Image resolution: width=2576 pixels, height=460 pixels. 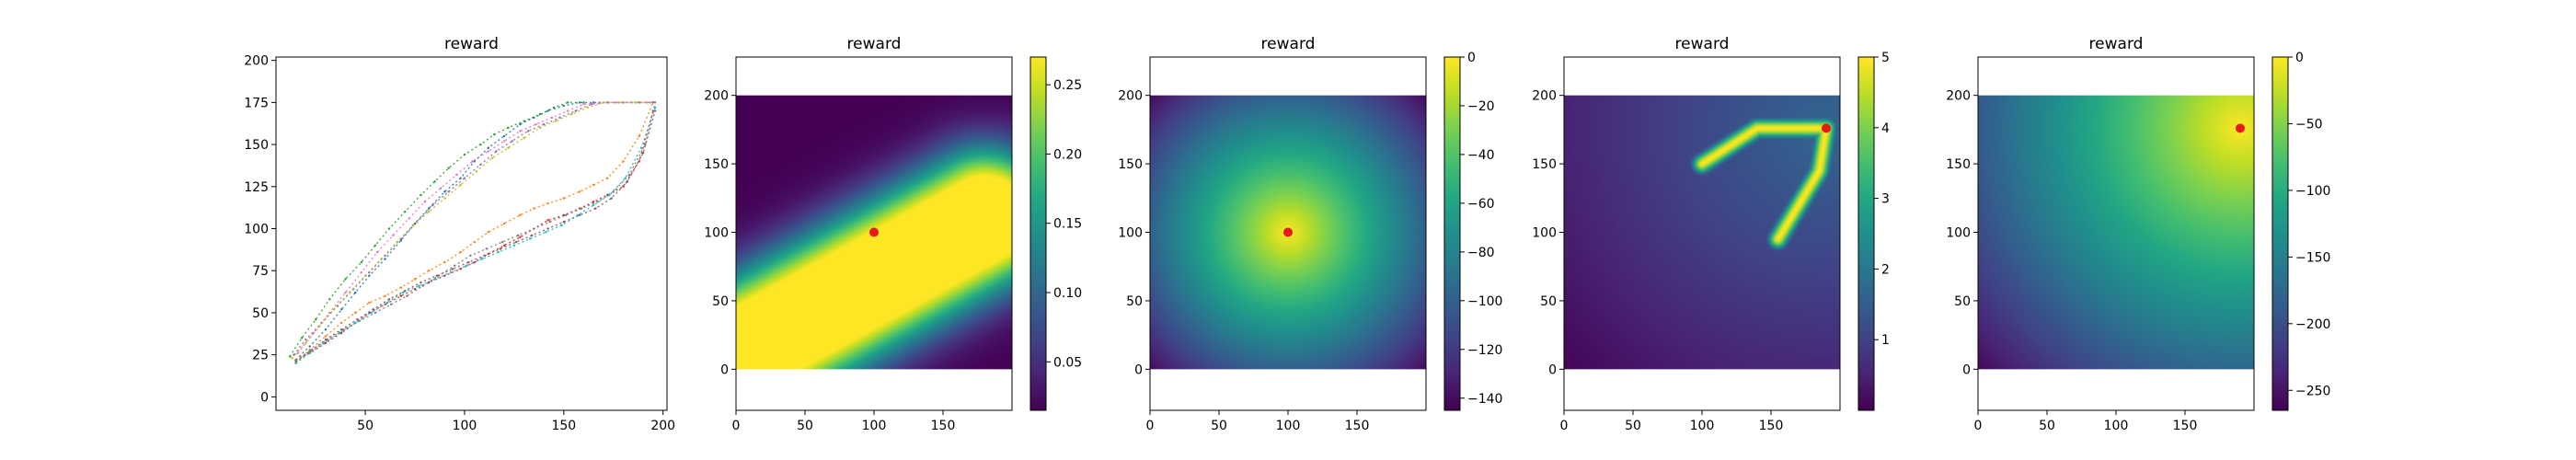 I want to click on y-tick-label: 0, so click(x=264, y=397).